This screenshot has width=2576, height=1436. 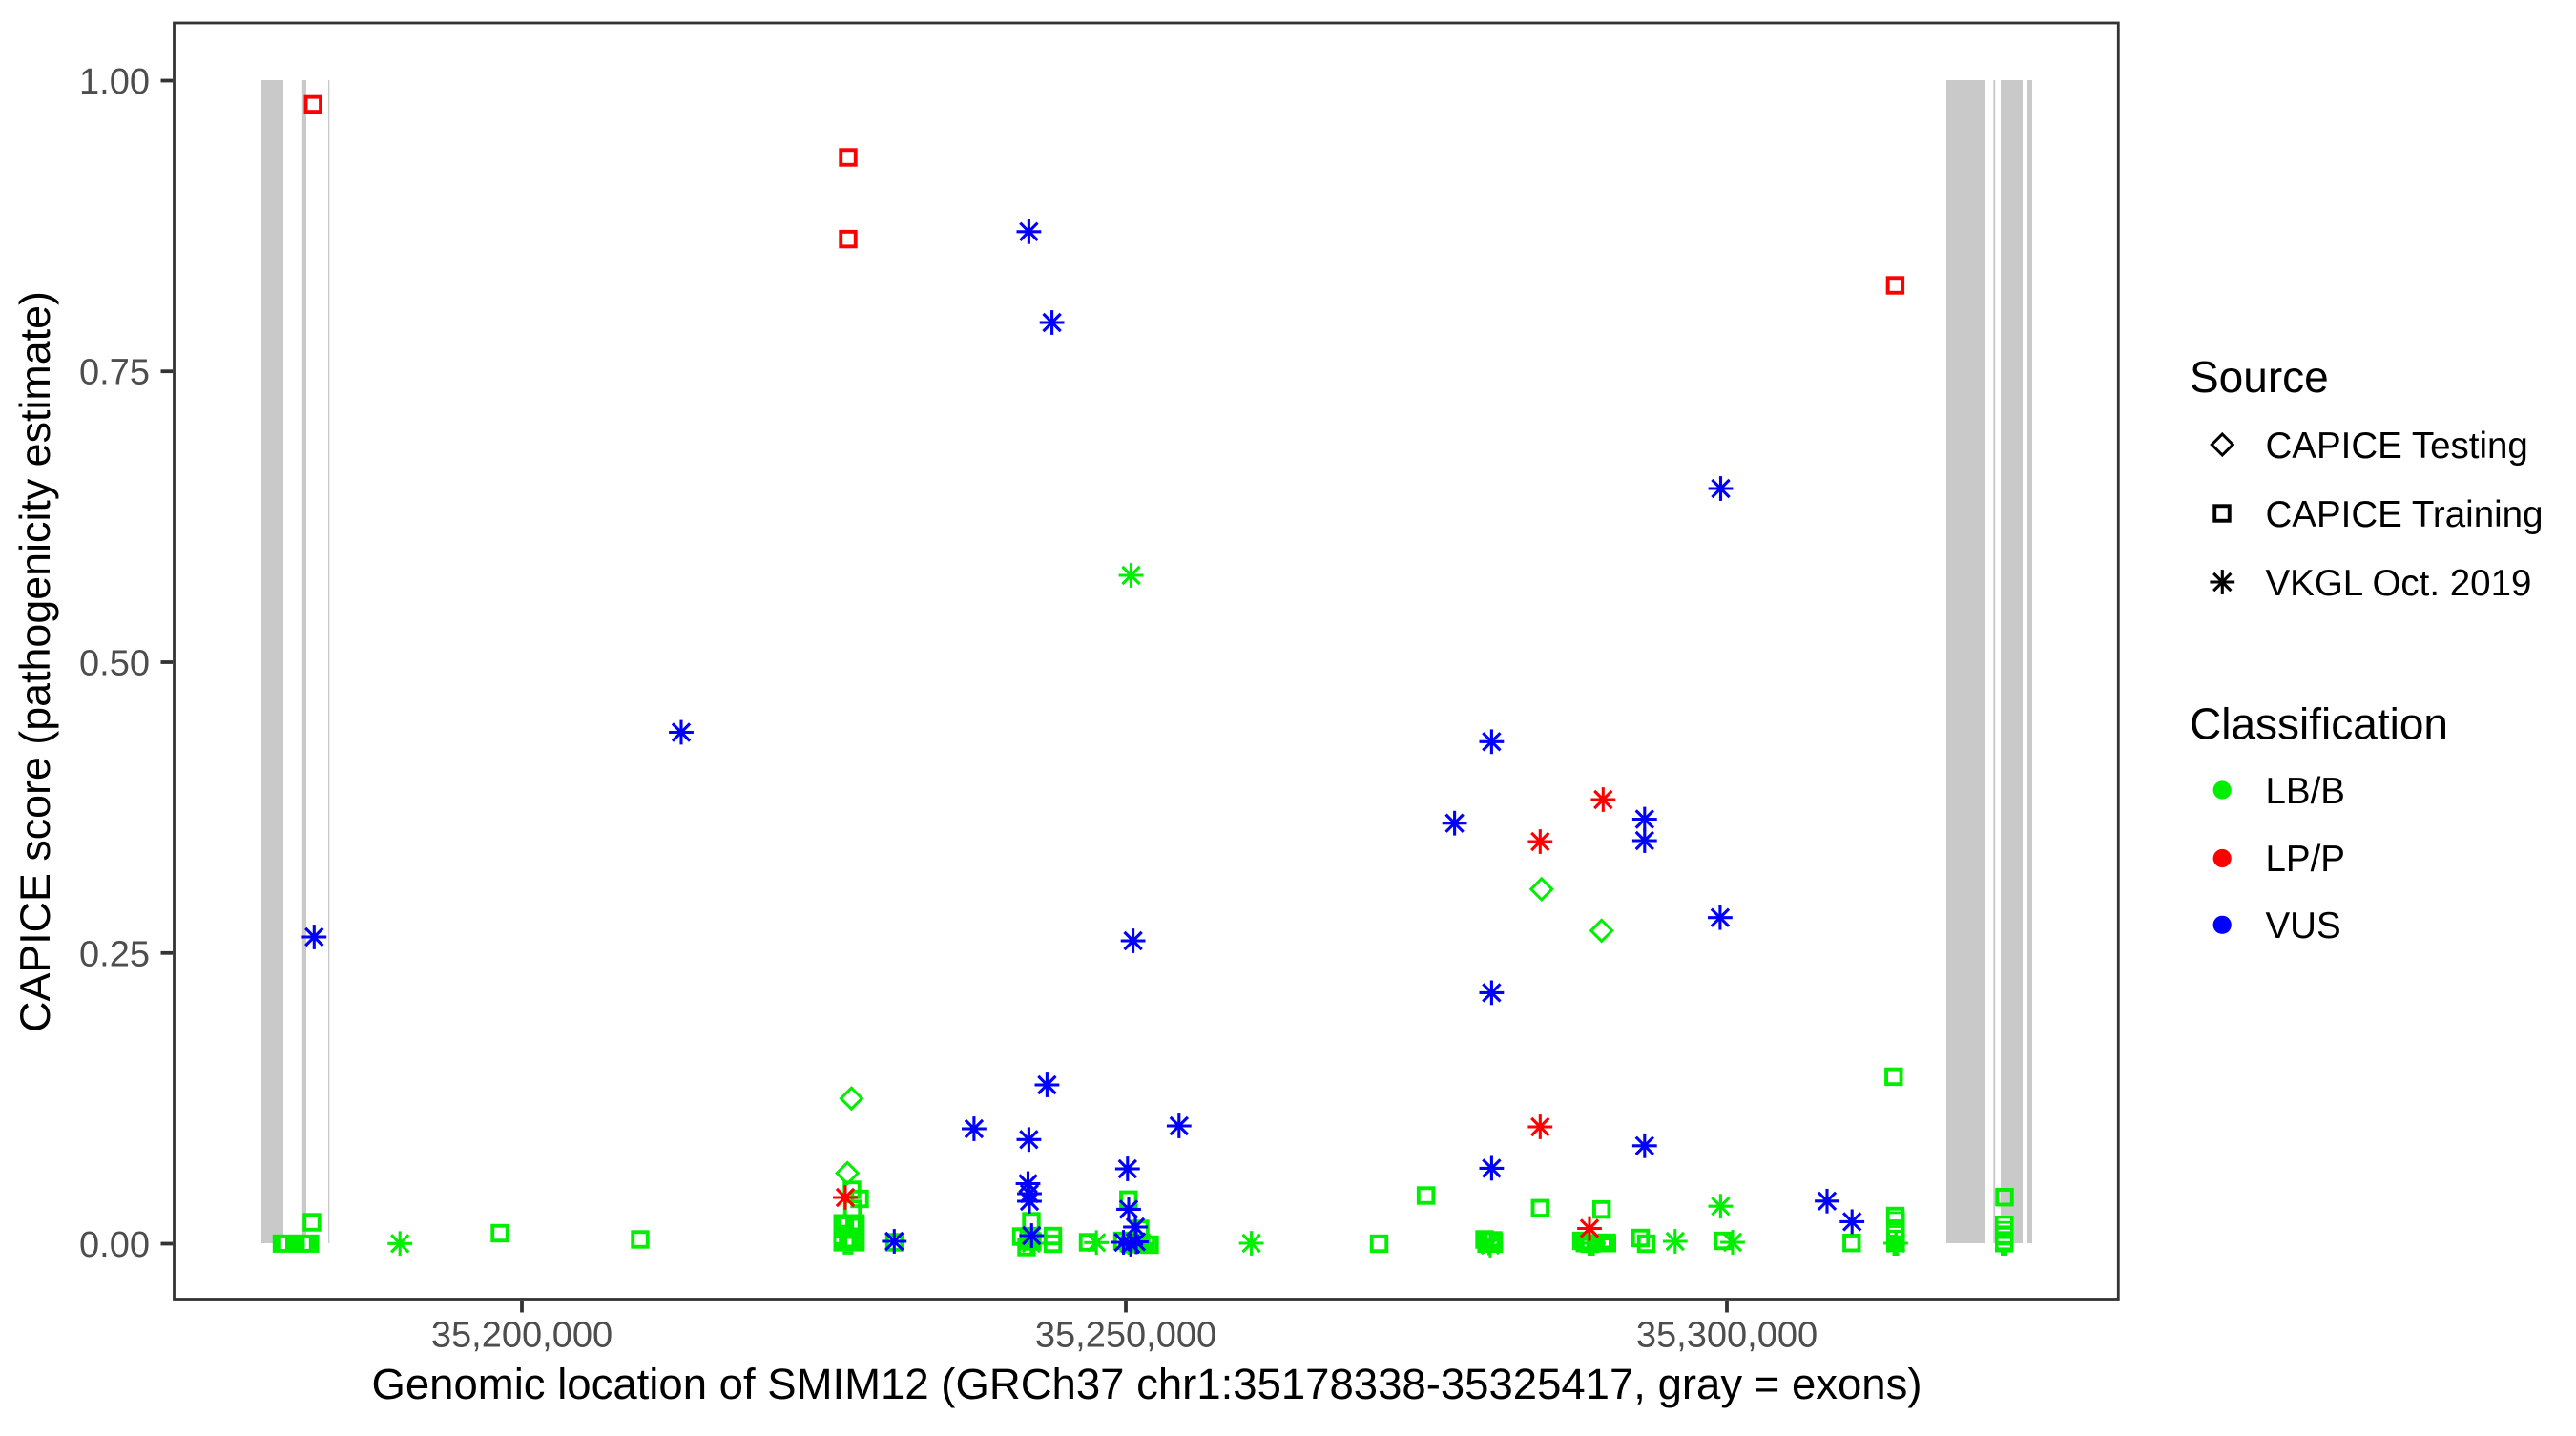 I want to click on svg-text: VKGL Oct. 2019, so click(x=2399, y=583).